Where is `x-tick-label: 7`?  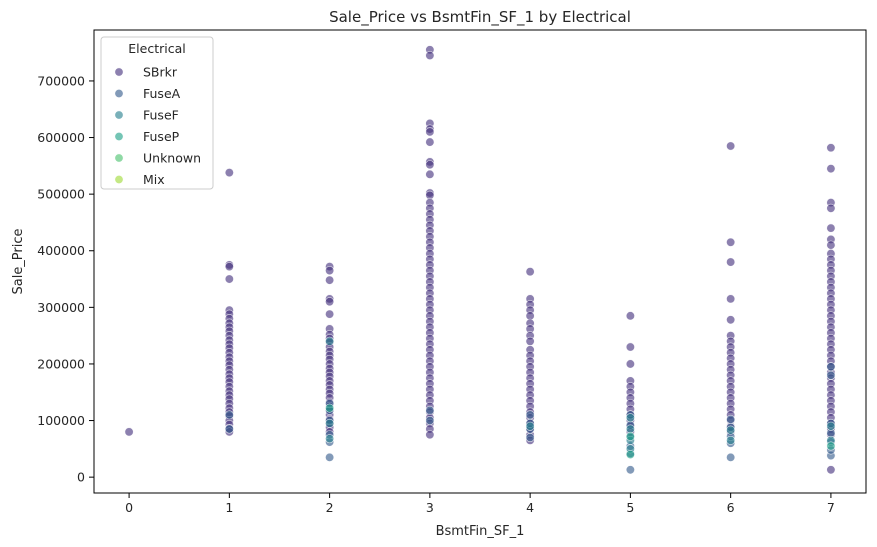 x-tick-label: 7 is located at coordinates (831, 507).